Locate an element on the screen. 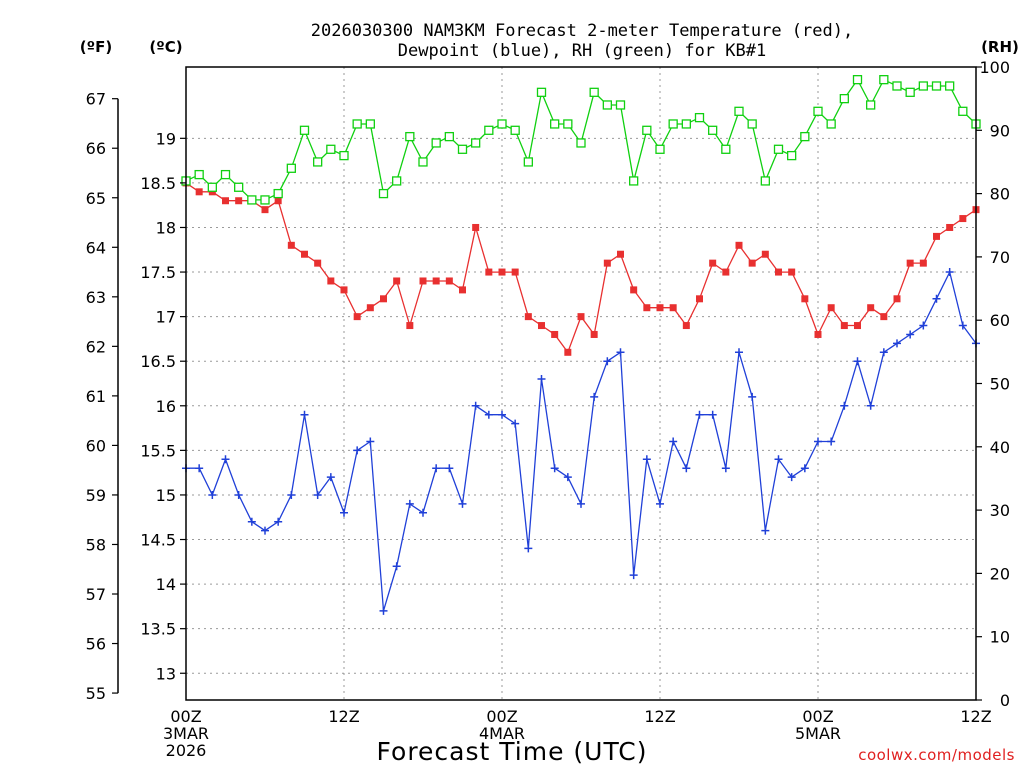  celsius-tick-label: 16 is located at coordinates (166, 406).